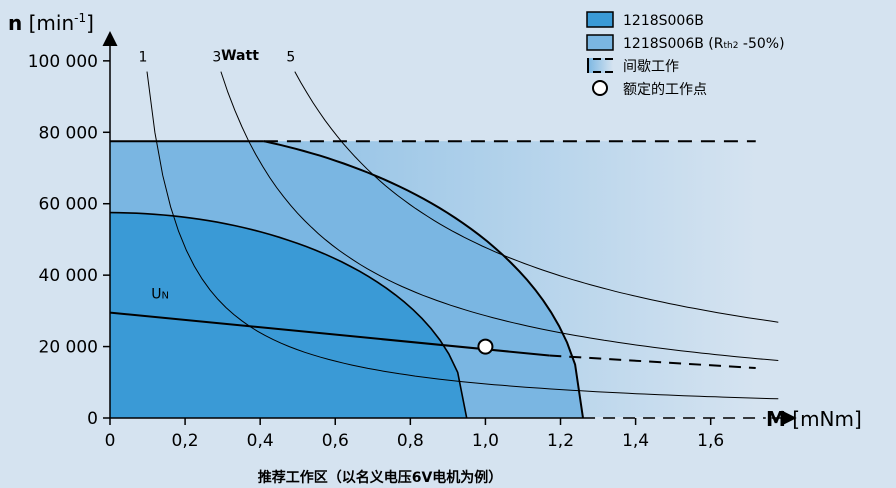 The image size is (896, 488). Describe the element at coordinates (63, 62) in the screenshot. I see `y-tick-label: 100 000` at that location.